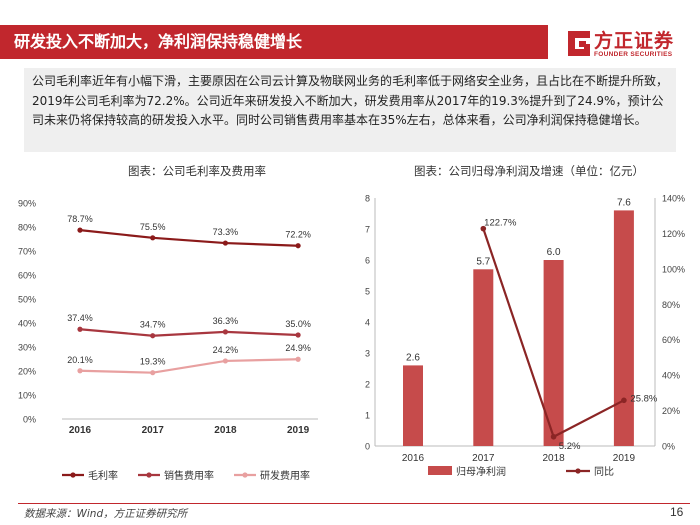 Image resolution: width=700 pixels, height=525 pixels. What do you see at coordinates (153, 325) in the screenshot?
I see `data-label: 34.7%` at bounding box center [153, 325].